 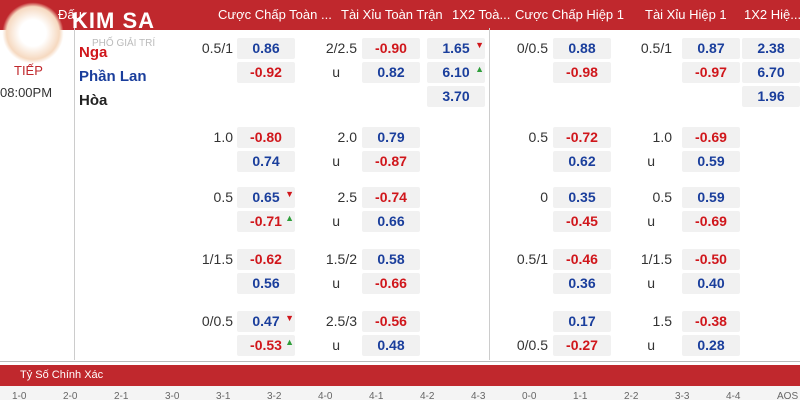 I want to click on score-label: 3-0, so click(x=172, y=396).